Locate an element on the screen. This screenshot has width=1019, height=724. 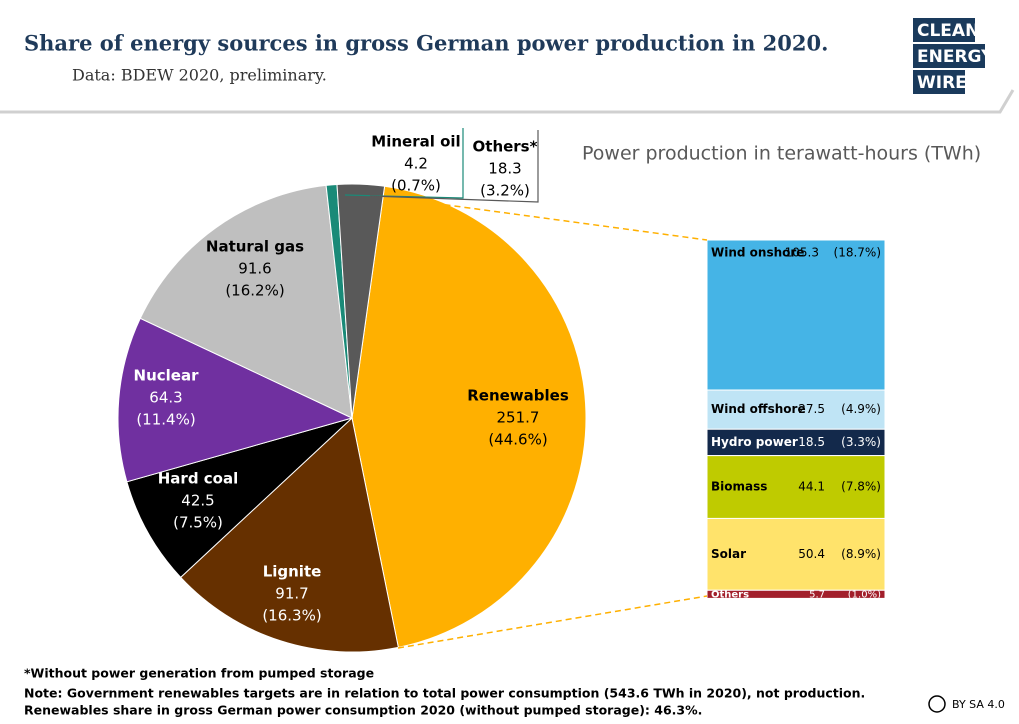
segment-share: (7.8%) is located at coordinates (861, 487).